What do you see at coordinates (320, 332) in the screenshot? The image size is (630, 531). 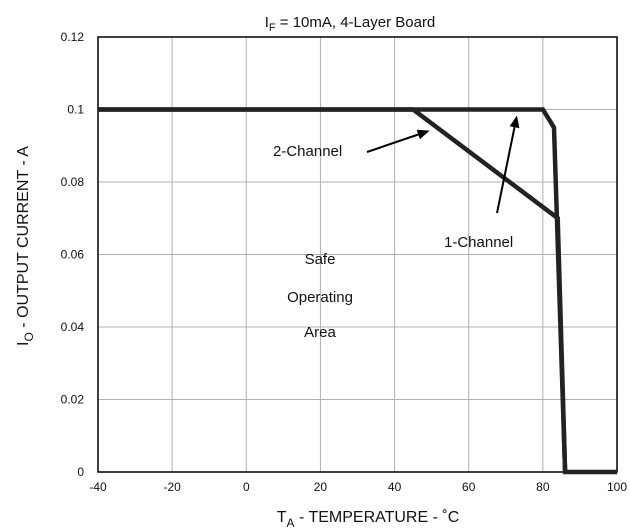 I see `region-label-line-3: Area` at bounding box center [320, 332].